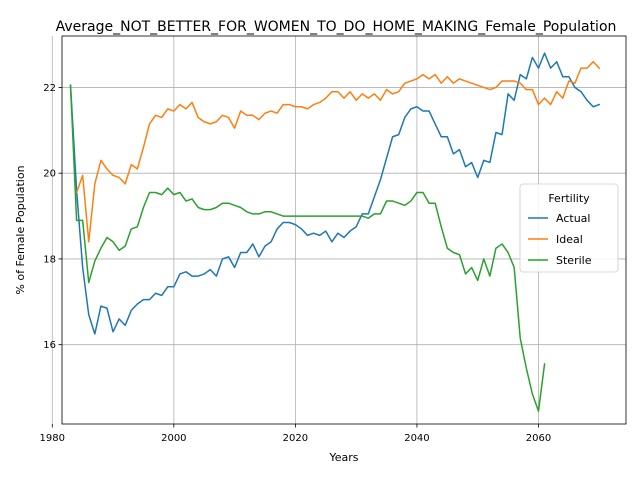  What do you see at coordinates (343, 457) in the screenshot?
I see `x-axis-label: Years` at bounding box center [343, 457].